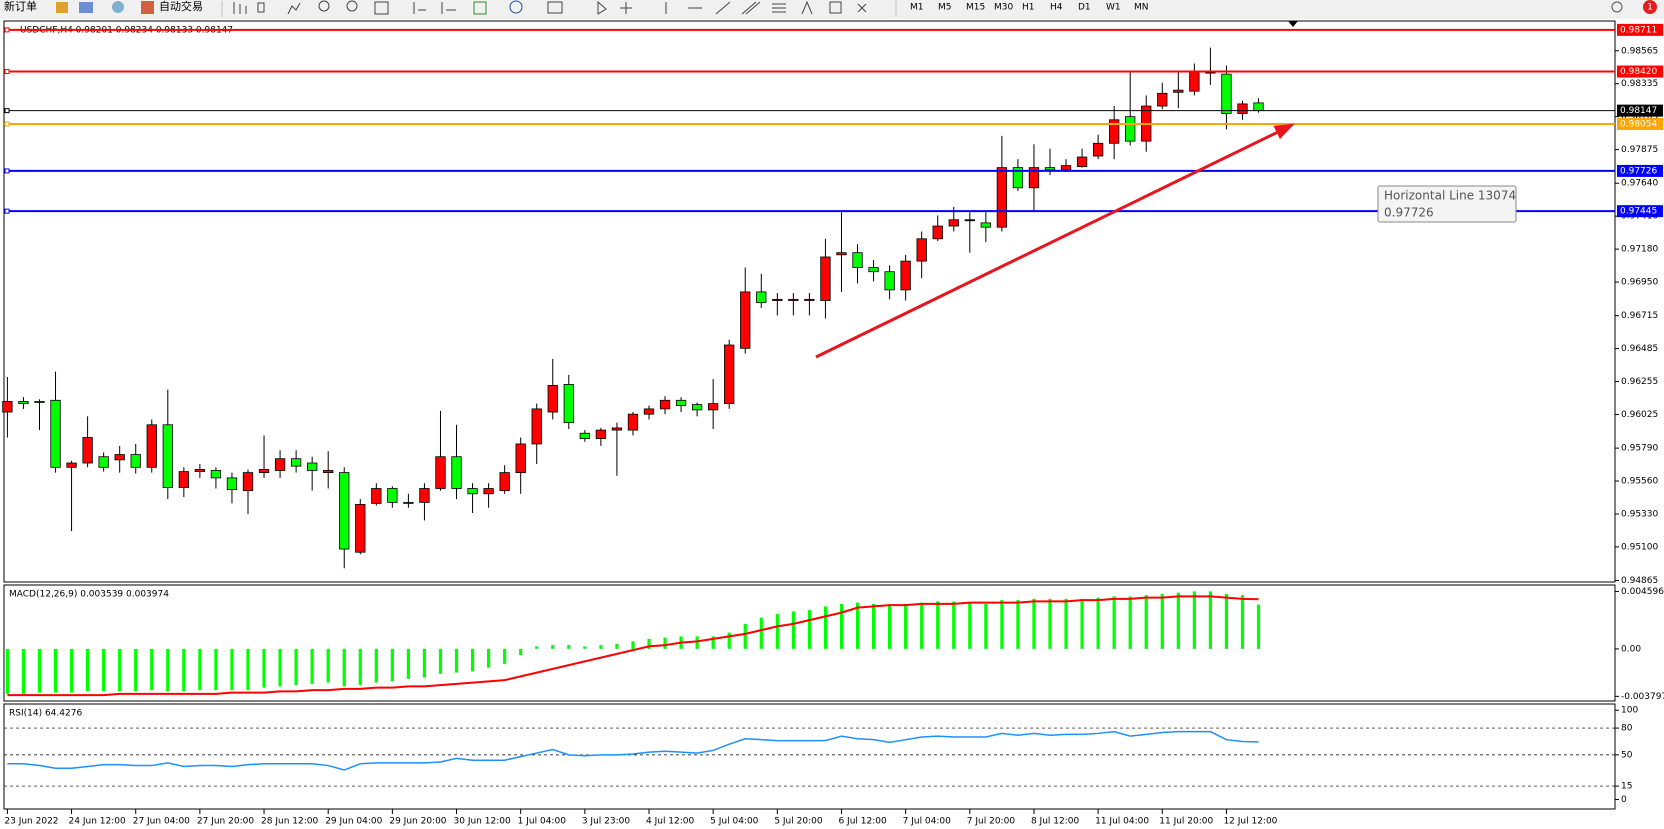 The height and width of the screenshot is (829, 1664). What do you see at coordinates (1141, 8) in the screenshot?
I see `timeframe-button: MN` at bounding box center [1141, 8].